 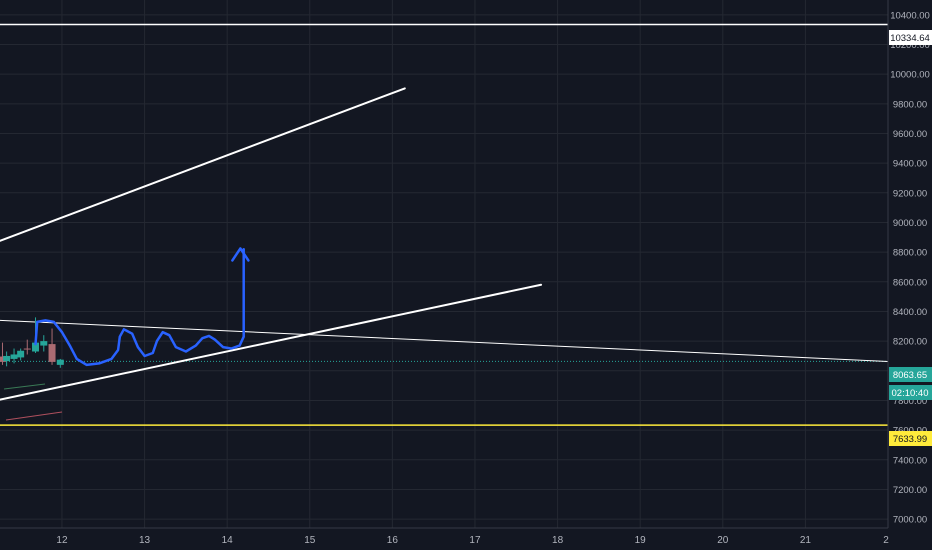 What do you see at coordinates (24, 386) in the screenshot?
I see `small-green-line` at bounding box center [24, 386].